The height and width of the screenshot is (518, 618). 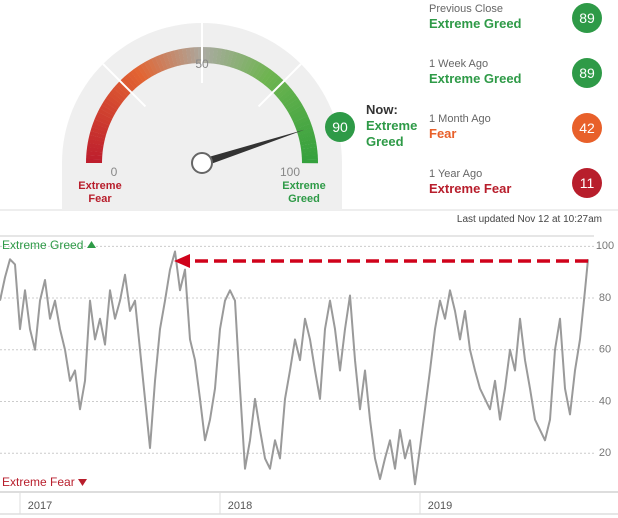 I want to click on down-icon, so click(x=83, y=482).